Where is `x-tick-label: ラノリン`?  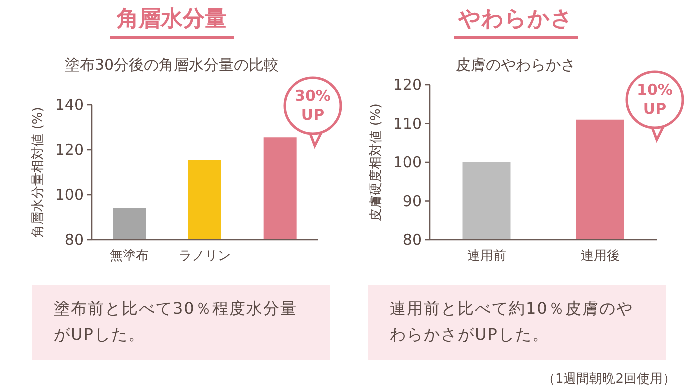 x-tick-label: ラノリン is located at coordinates (205, 256).